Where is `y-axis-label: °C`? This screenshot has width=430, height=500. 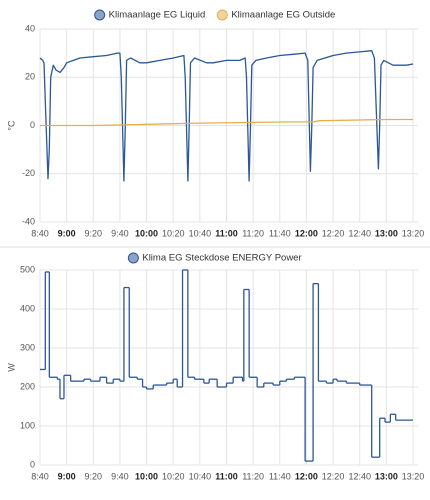
y-axis-label: °C is located at coordinates (11, 125).